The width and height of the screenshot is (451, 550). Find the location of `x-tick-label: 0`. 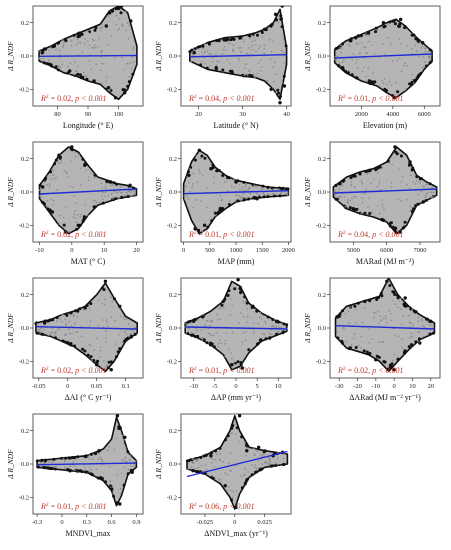

x-tick-label: 0 is located at coordinates (234, 522).